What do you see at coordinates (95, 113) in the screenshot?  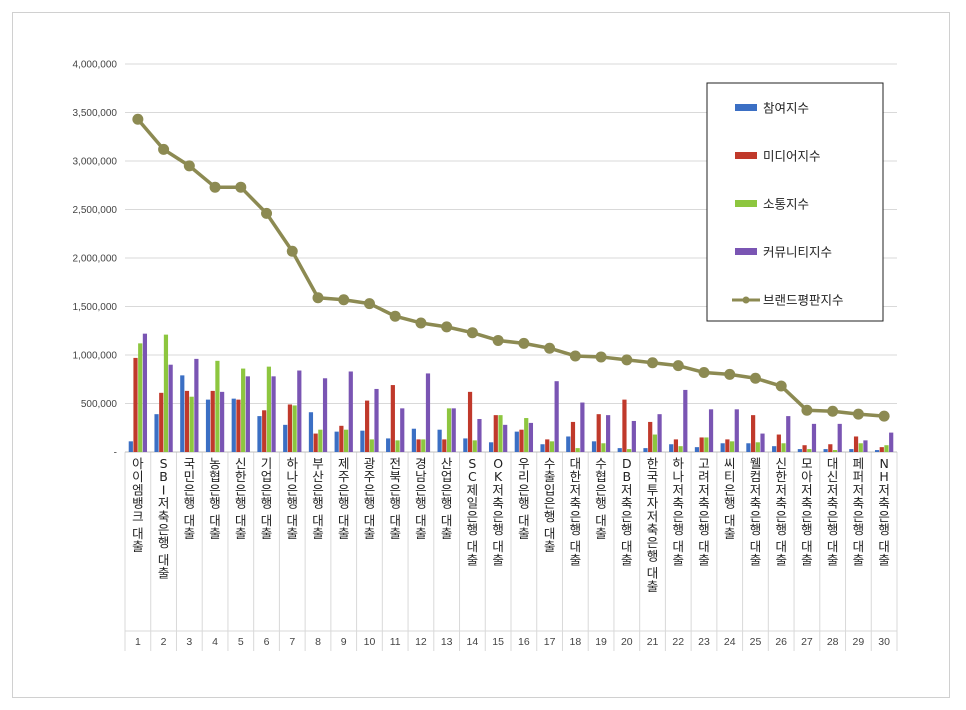 I see `y-tick-label: 3,500,000` at bounding box center [95, 113].